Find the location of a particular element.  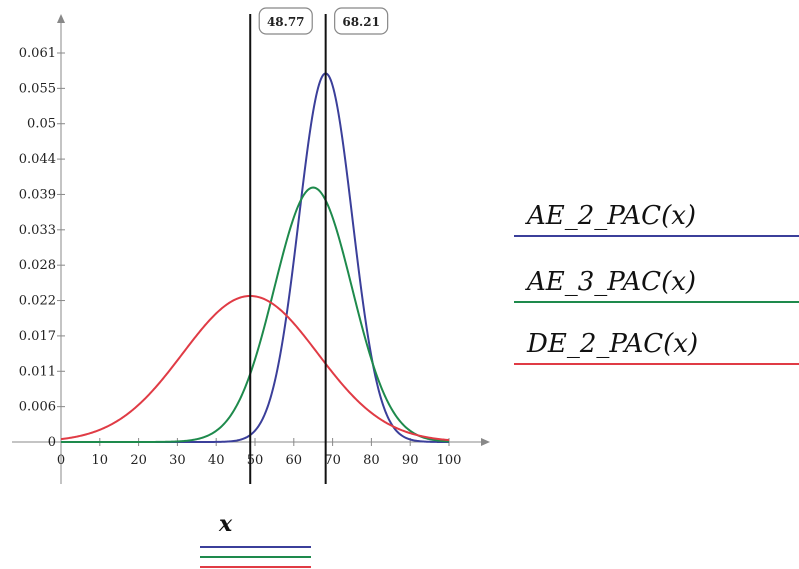

x-variable-label: x is located at coordinates (225, 524).